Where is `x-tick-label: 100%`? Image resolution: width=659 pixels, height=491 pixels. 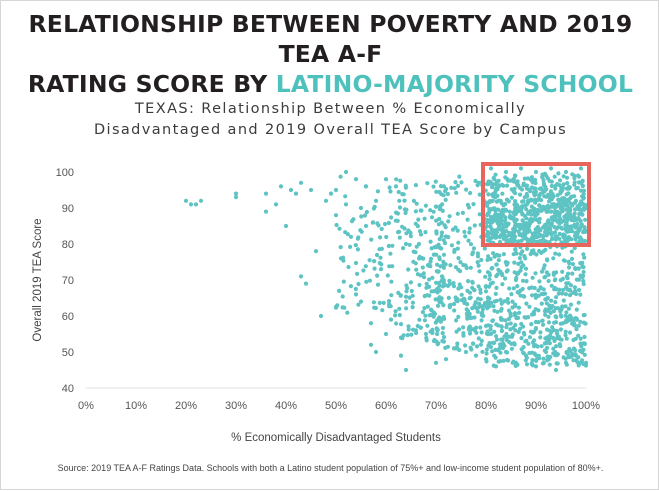 x-tick-label: 100% is located at coordinates (586, 406).